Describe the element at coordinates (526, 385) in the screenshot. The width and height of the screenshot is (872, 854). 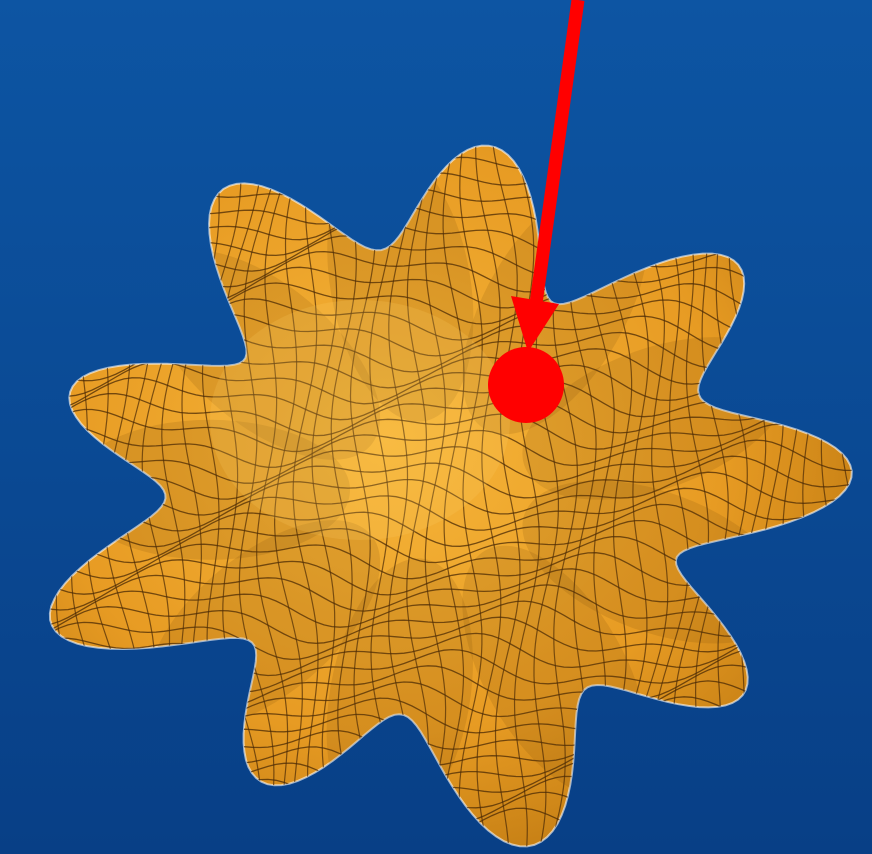
I see `pointer-target-dot` at that location.